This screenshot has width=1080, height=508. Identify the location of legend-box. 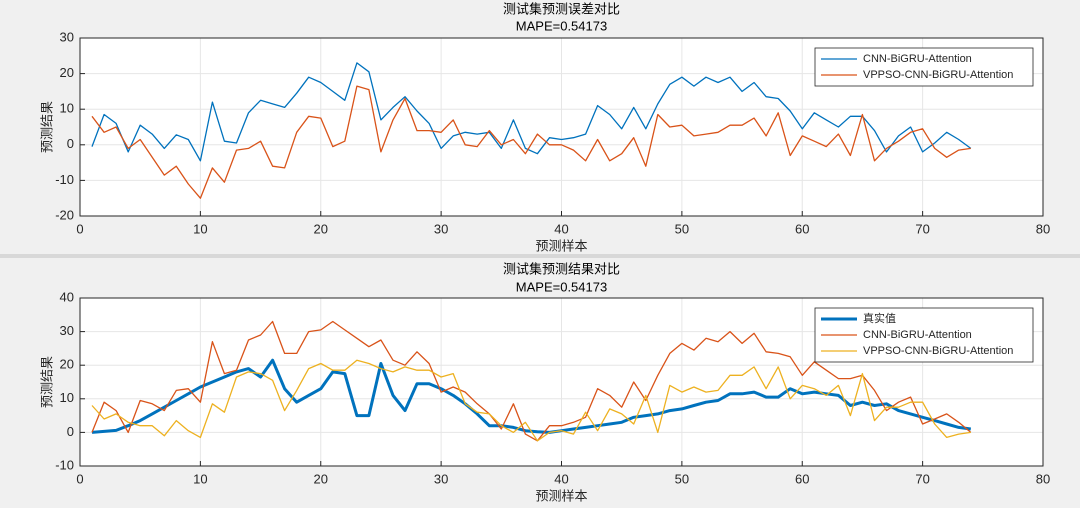
(924, 67).